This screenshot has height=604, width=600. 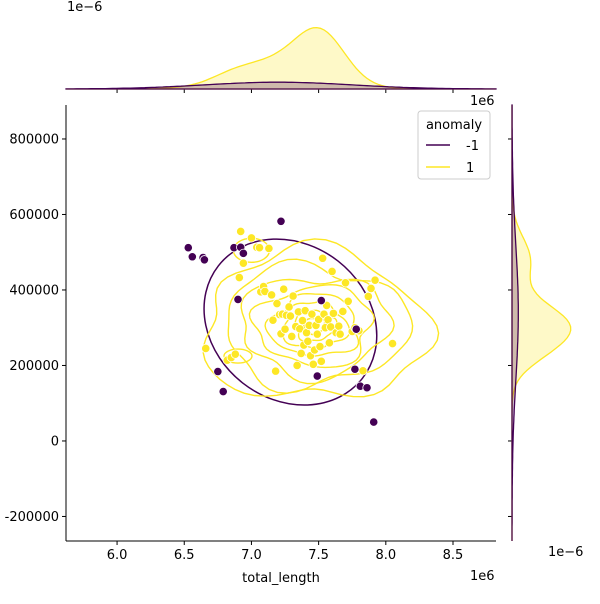 I want to click on y-tick-label: 0, so click(x=55, y=441).